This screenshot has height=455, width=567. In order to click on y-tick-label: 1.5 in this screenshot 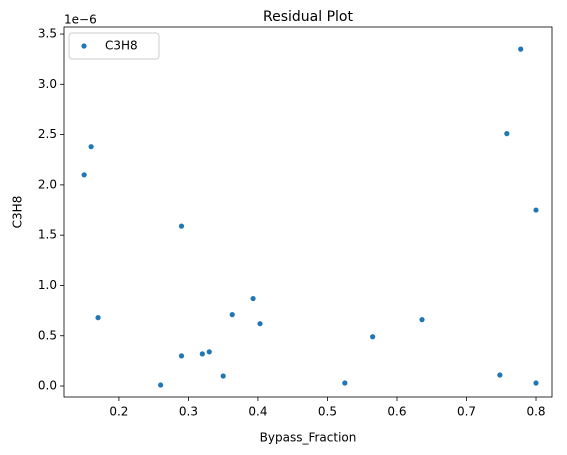, I will do `click(47, 235)`.